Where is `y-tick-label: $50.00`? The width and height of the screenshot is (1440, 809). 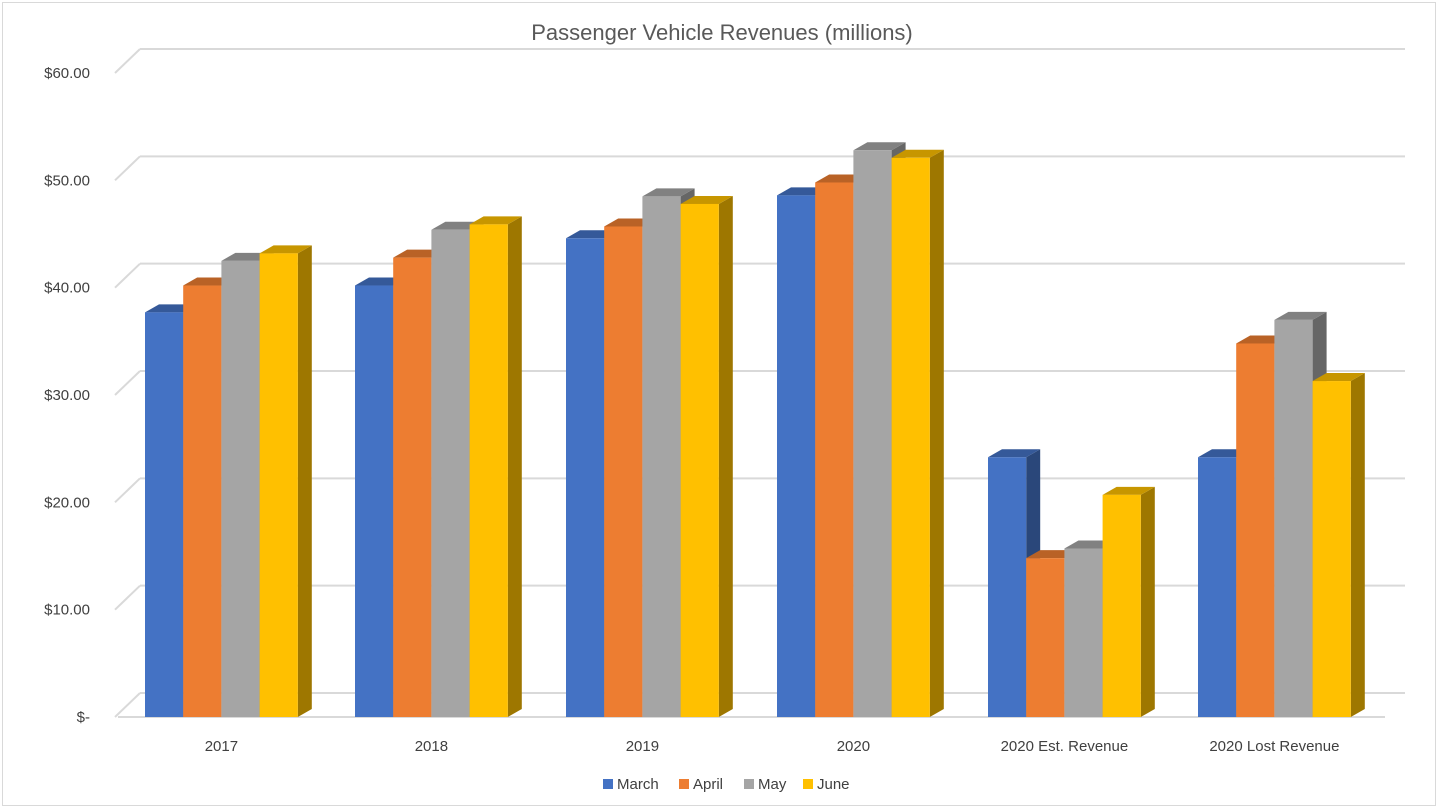
y-tick-label: $50.00 is located at coordinates (67, 180).